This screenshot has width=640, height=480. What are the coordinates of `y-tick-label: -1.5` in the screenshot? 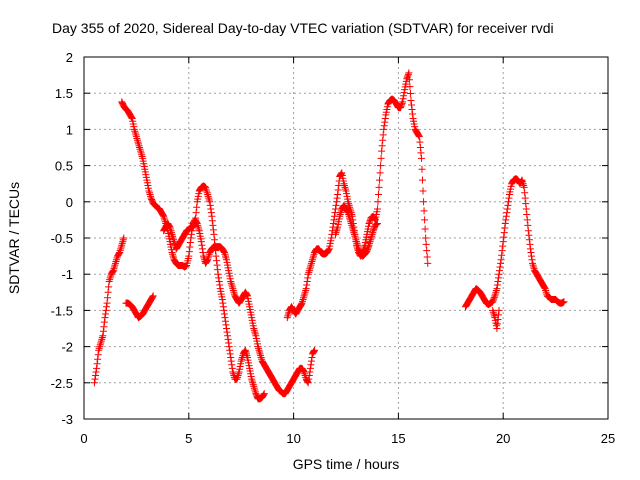 It's located at (62, 310).